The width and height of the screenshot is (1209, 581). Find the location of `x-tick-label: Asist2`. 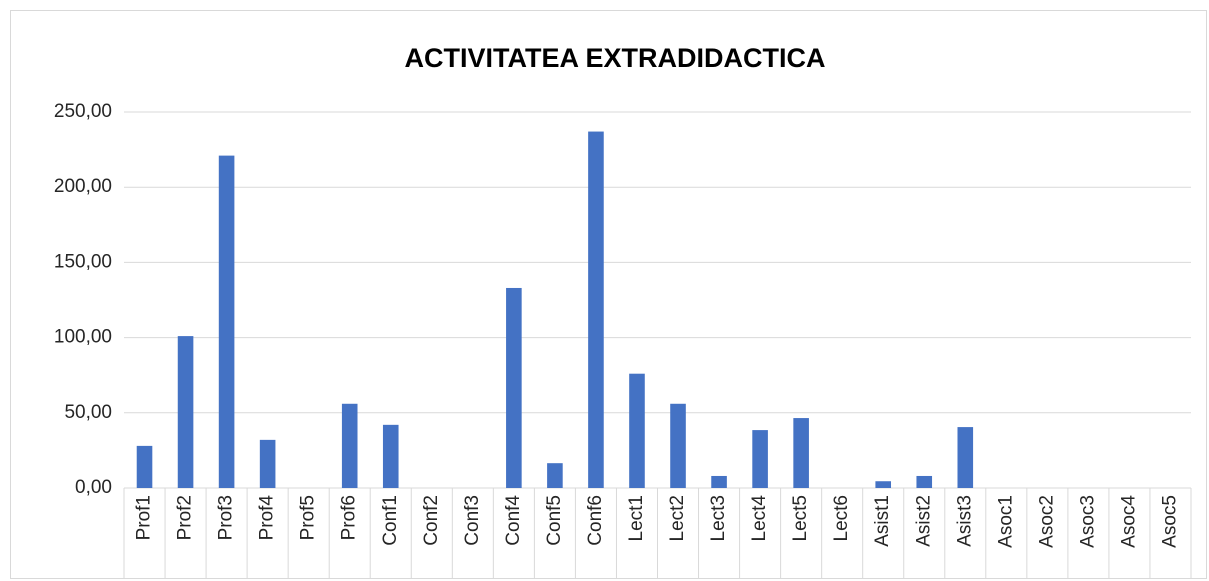

x-tick-label: Asist2 is located at coordinates (923, 521).